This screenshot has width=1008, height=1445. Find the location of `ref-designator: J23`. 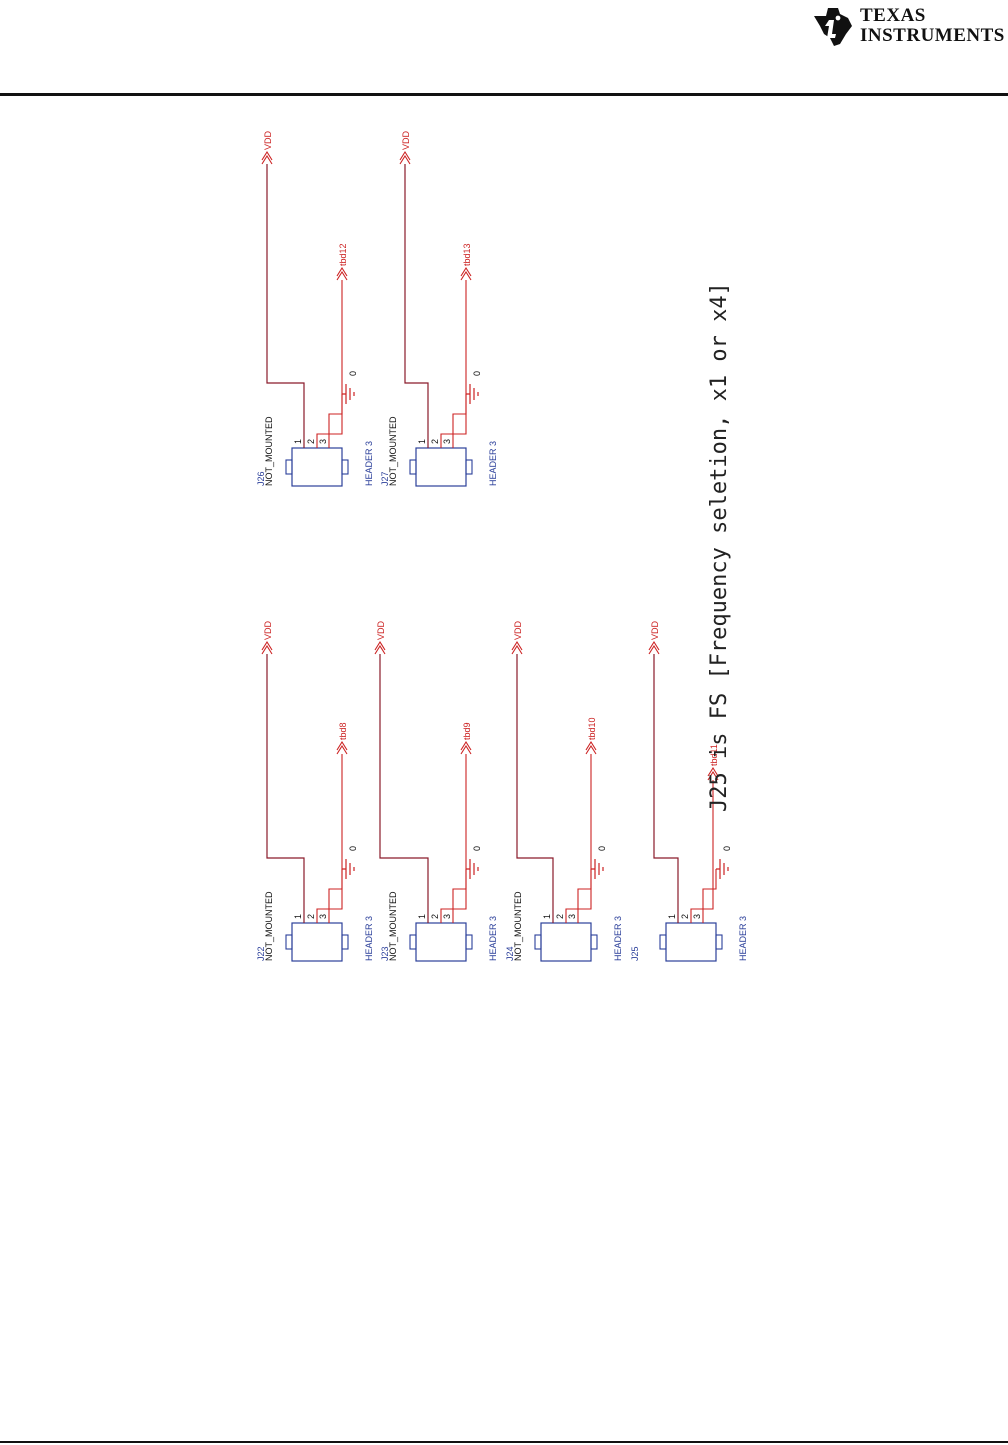

ref-designator: J23 is located at coordinates (385, 953).